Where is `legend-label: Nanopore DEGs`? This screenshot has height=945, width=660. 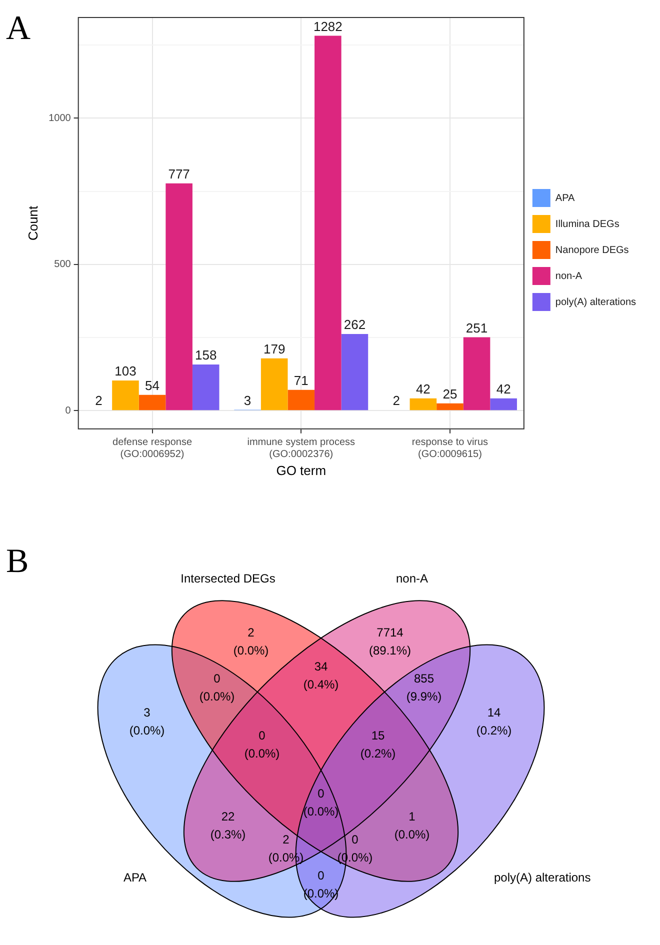
legend-label: Nanopore DEGs is located at coordinates (592, 250).